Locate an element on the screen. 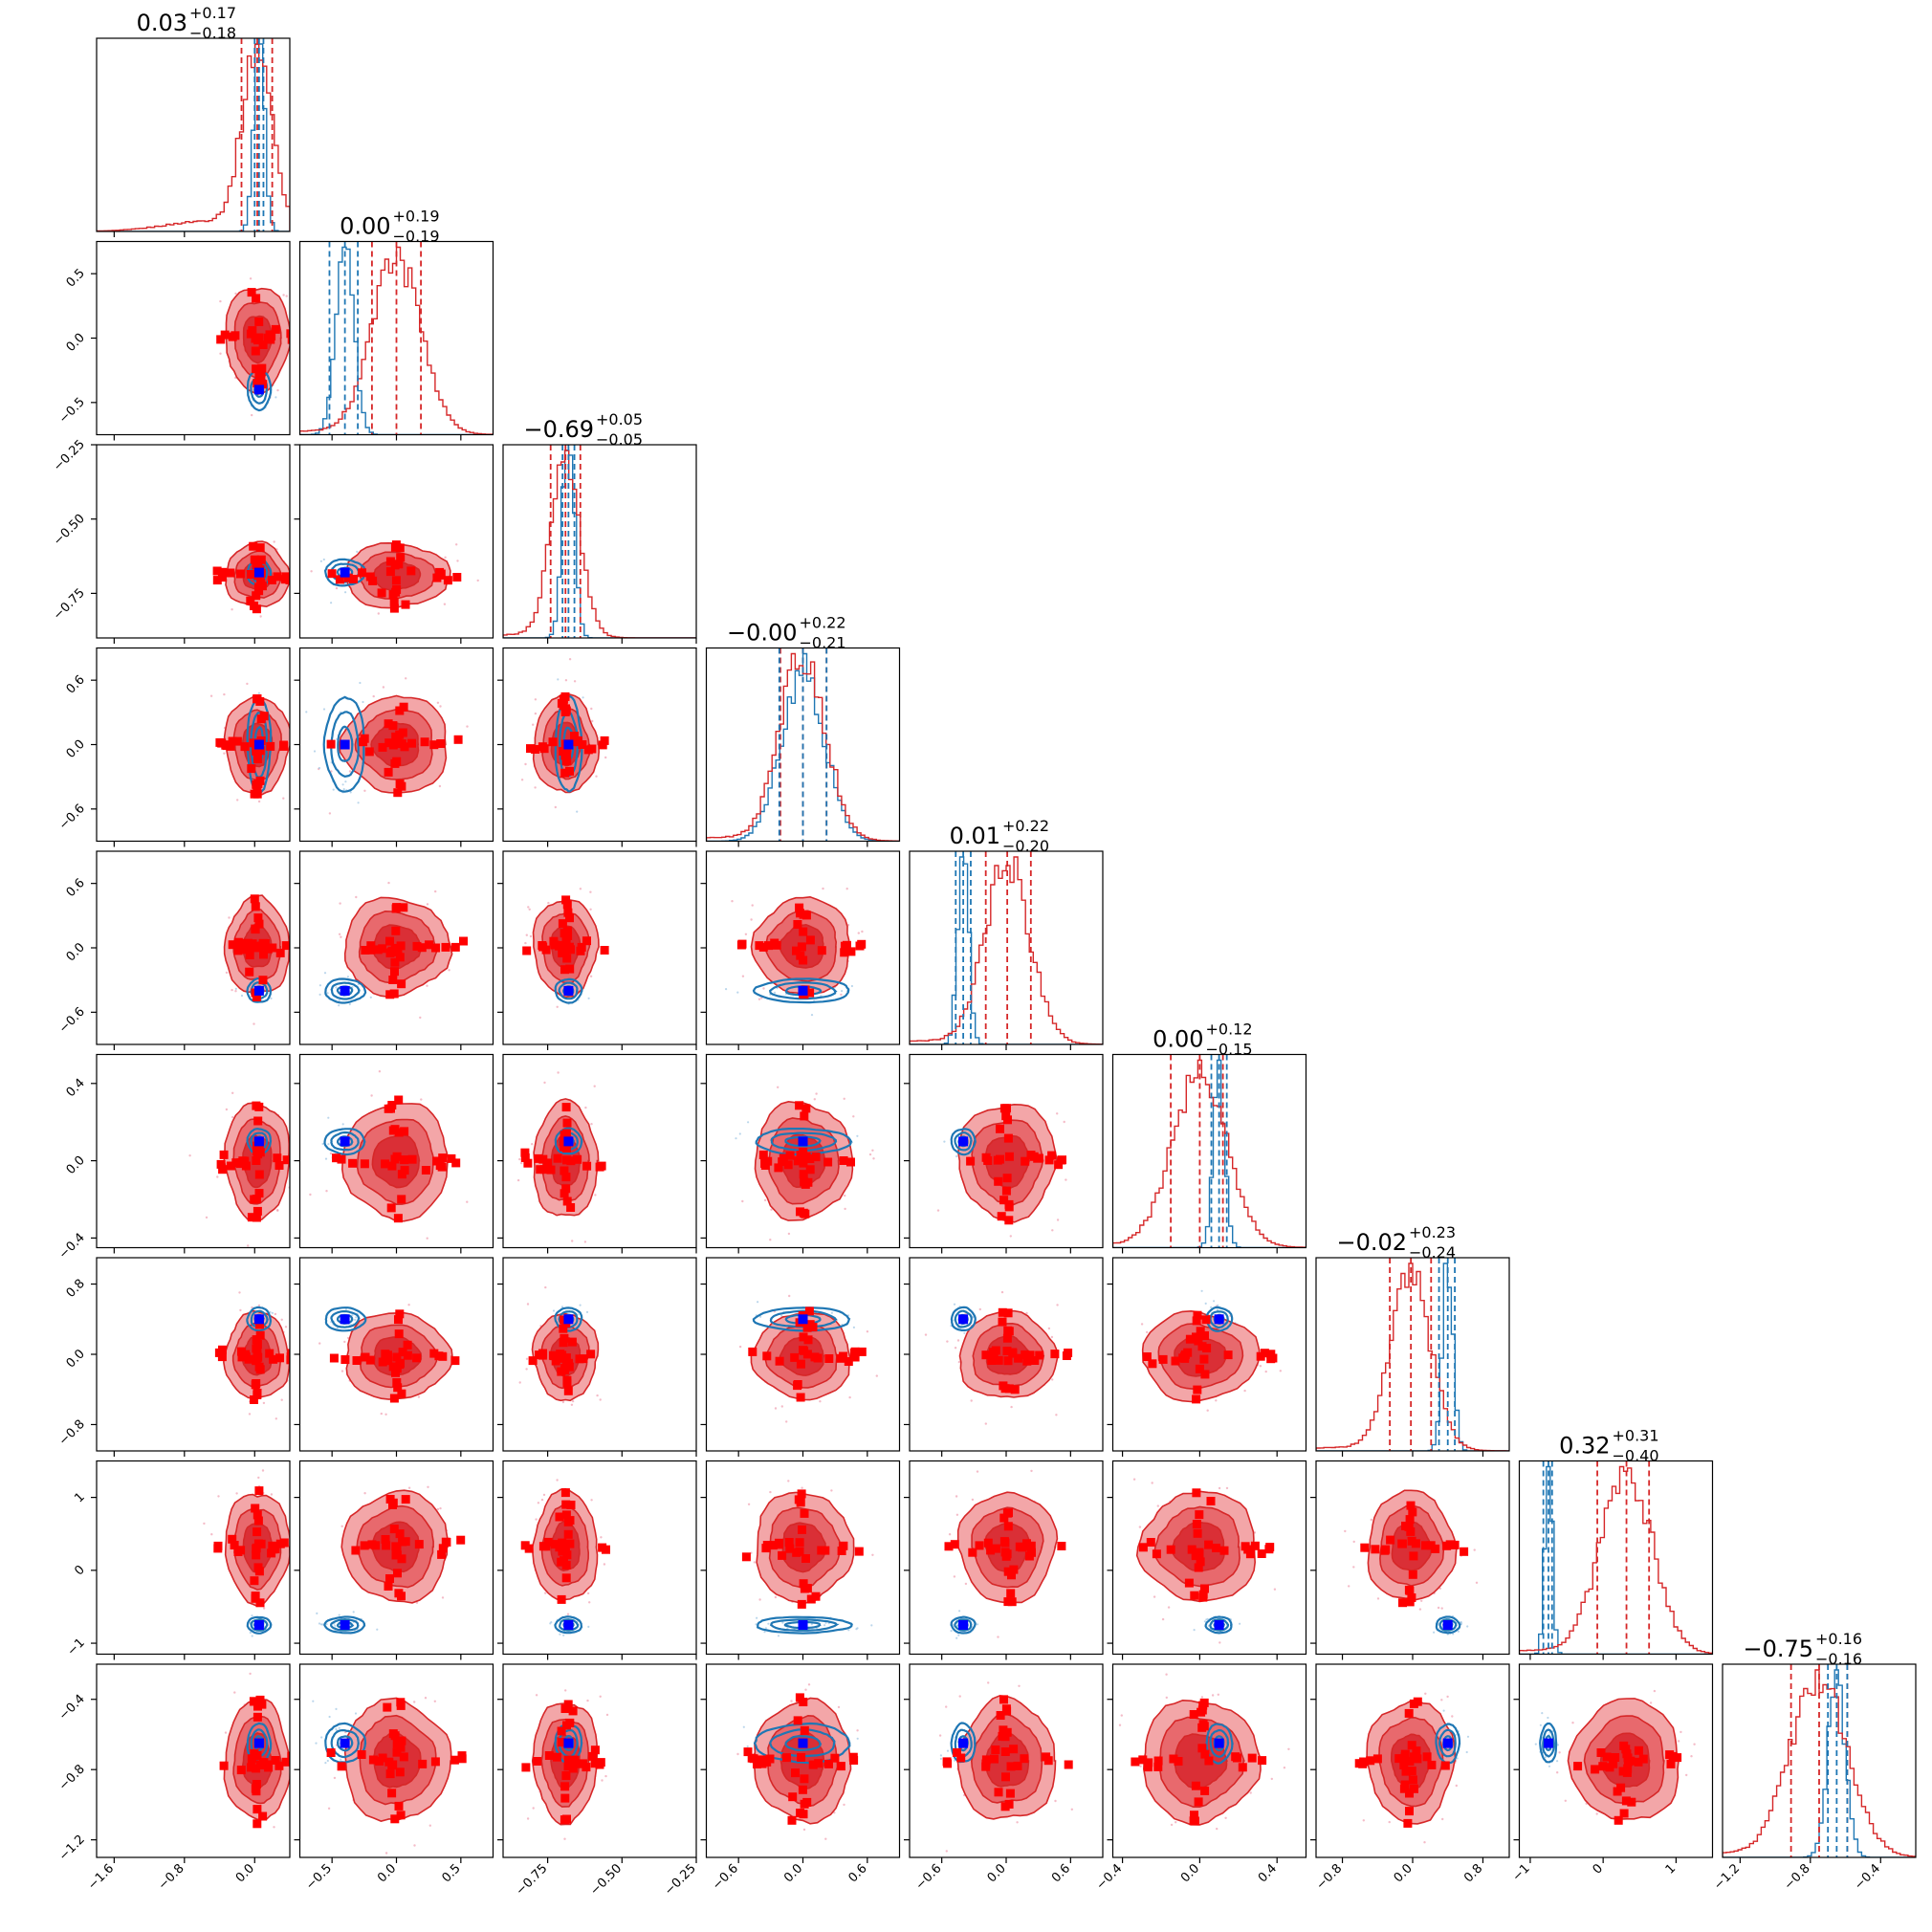  red-histogram is located at coordinates (1007, 950).